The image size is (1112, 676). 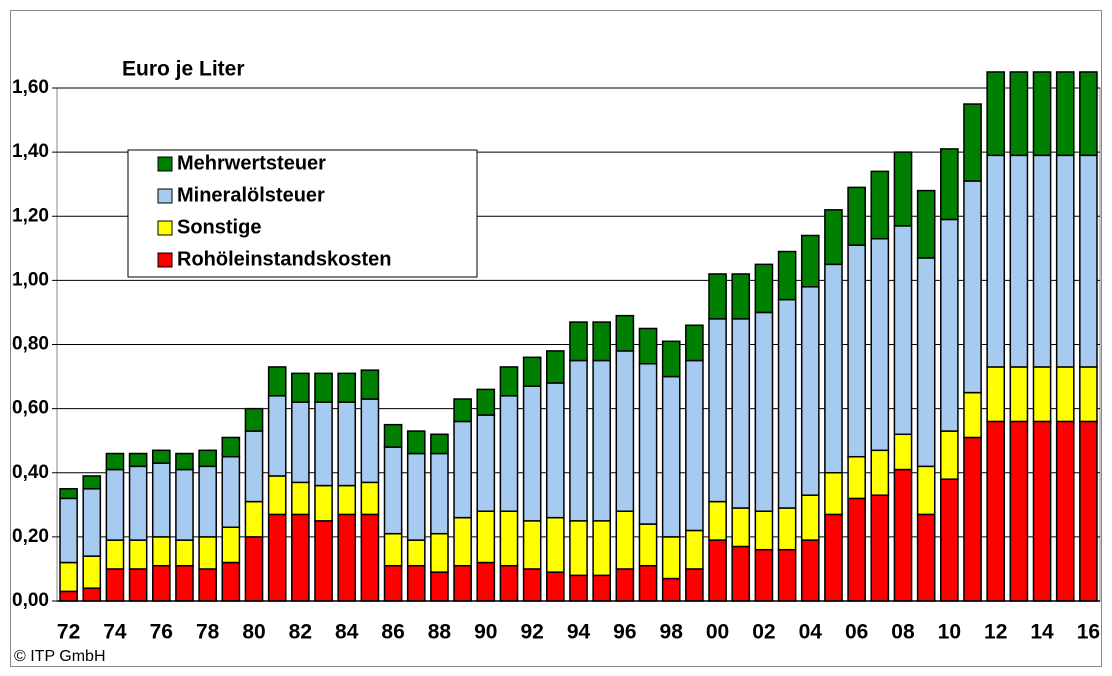 What do you see at coordinates (440, 632) in the screenshot?
I see `x-tick-label: 88` at bounding box center [440, 632].